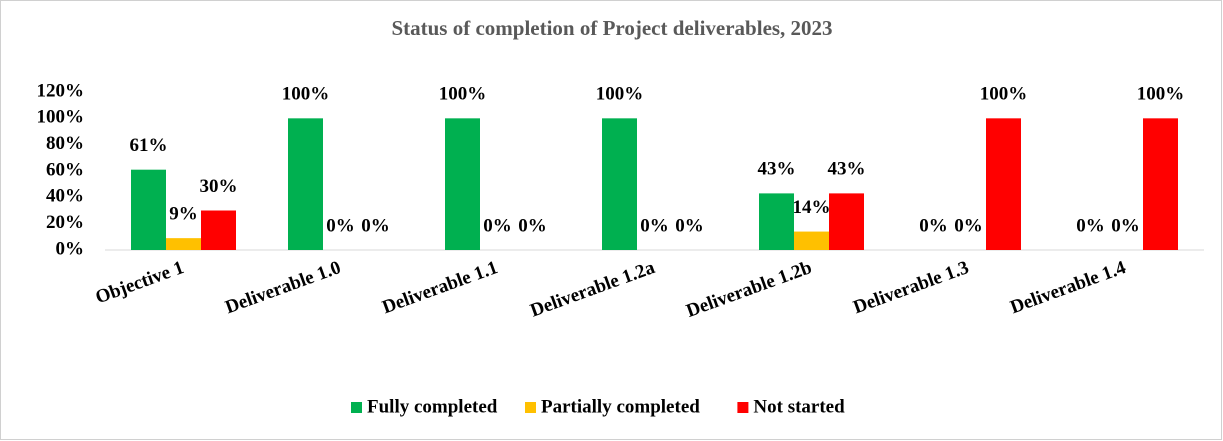 The width and height of the screenshot is (1223, 441). I want to click on data-label: 9%, so click(183, 214).